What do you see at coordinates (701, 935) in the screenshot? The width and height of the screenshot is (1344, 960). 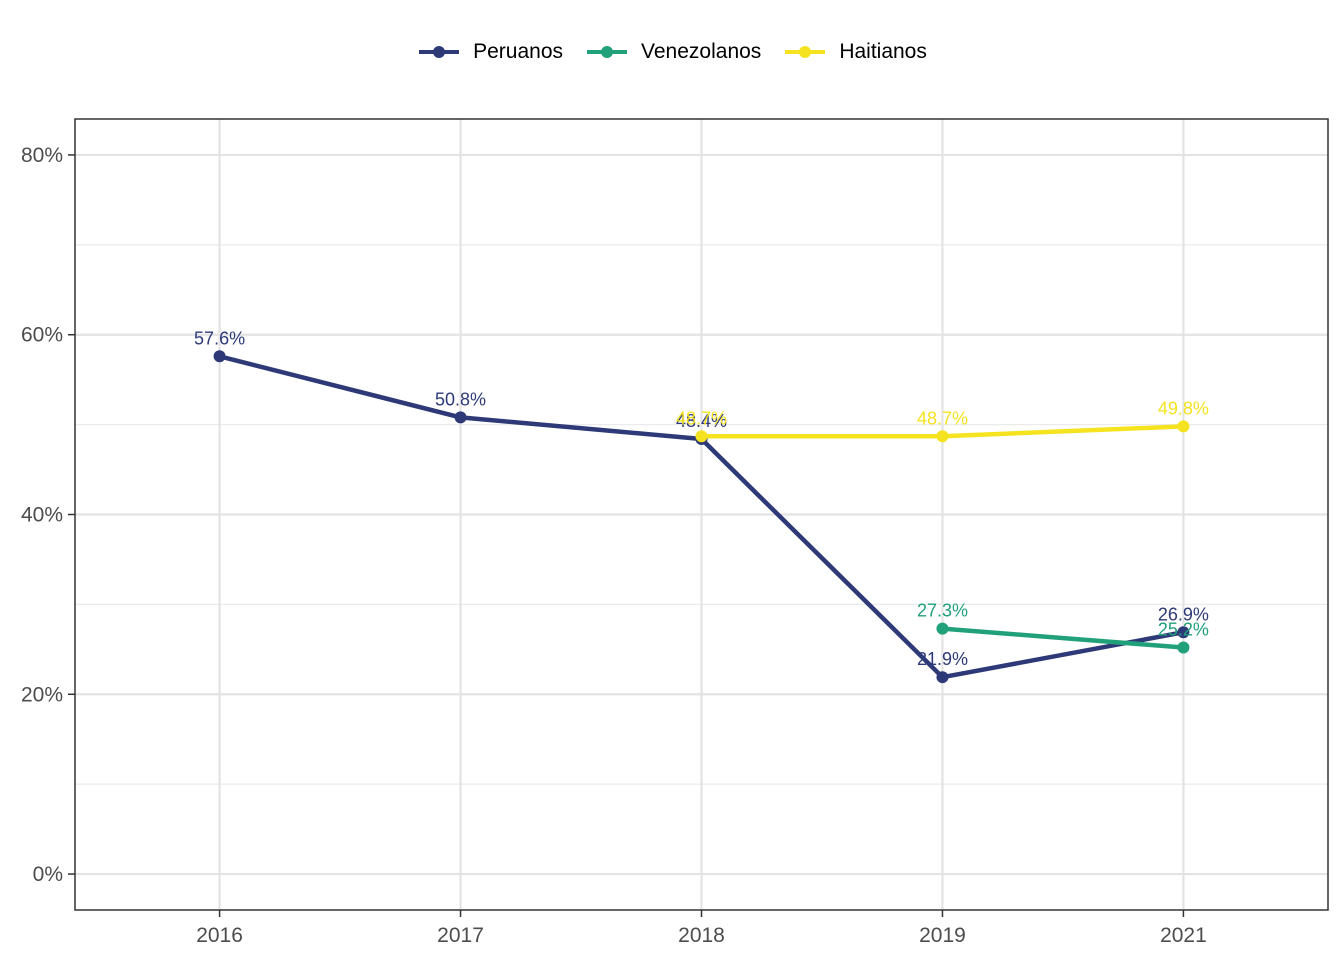 I see `x-tick-label: 2018` at bounding box center [701, 935].